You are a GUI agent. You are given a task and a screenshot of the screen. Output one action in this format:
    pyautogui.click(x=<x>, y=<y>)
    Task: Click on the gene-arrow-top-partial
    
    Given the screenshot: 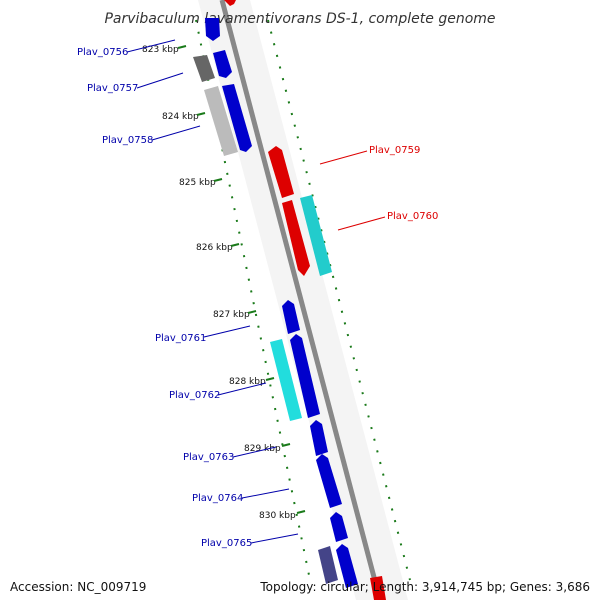 What is the action you would take?
    pyautogui.click(x=212, y=29)
    